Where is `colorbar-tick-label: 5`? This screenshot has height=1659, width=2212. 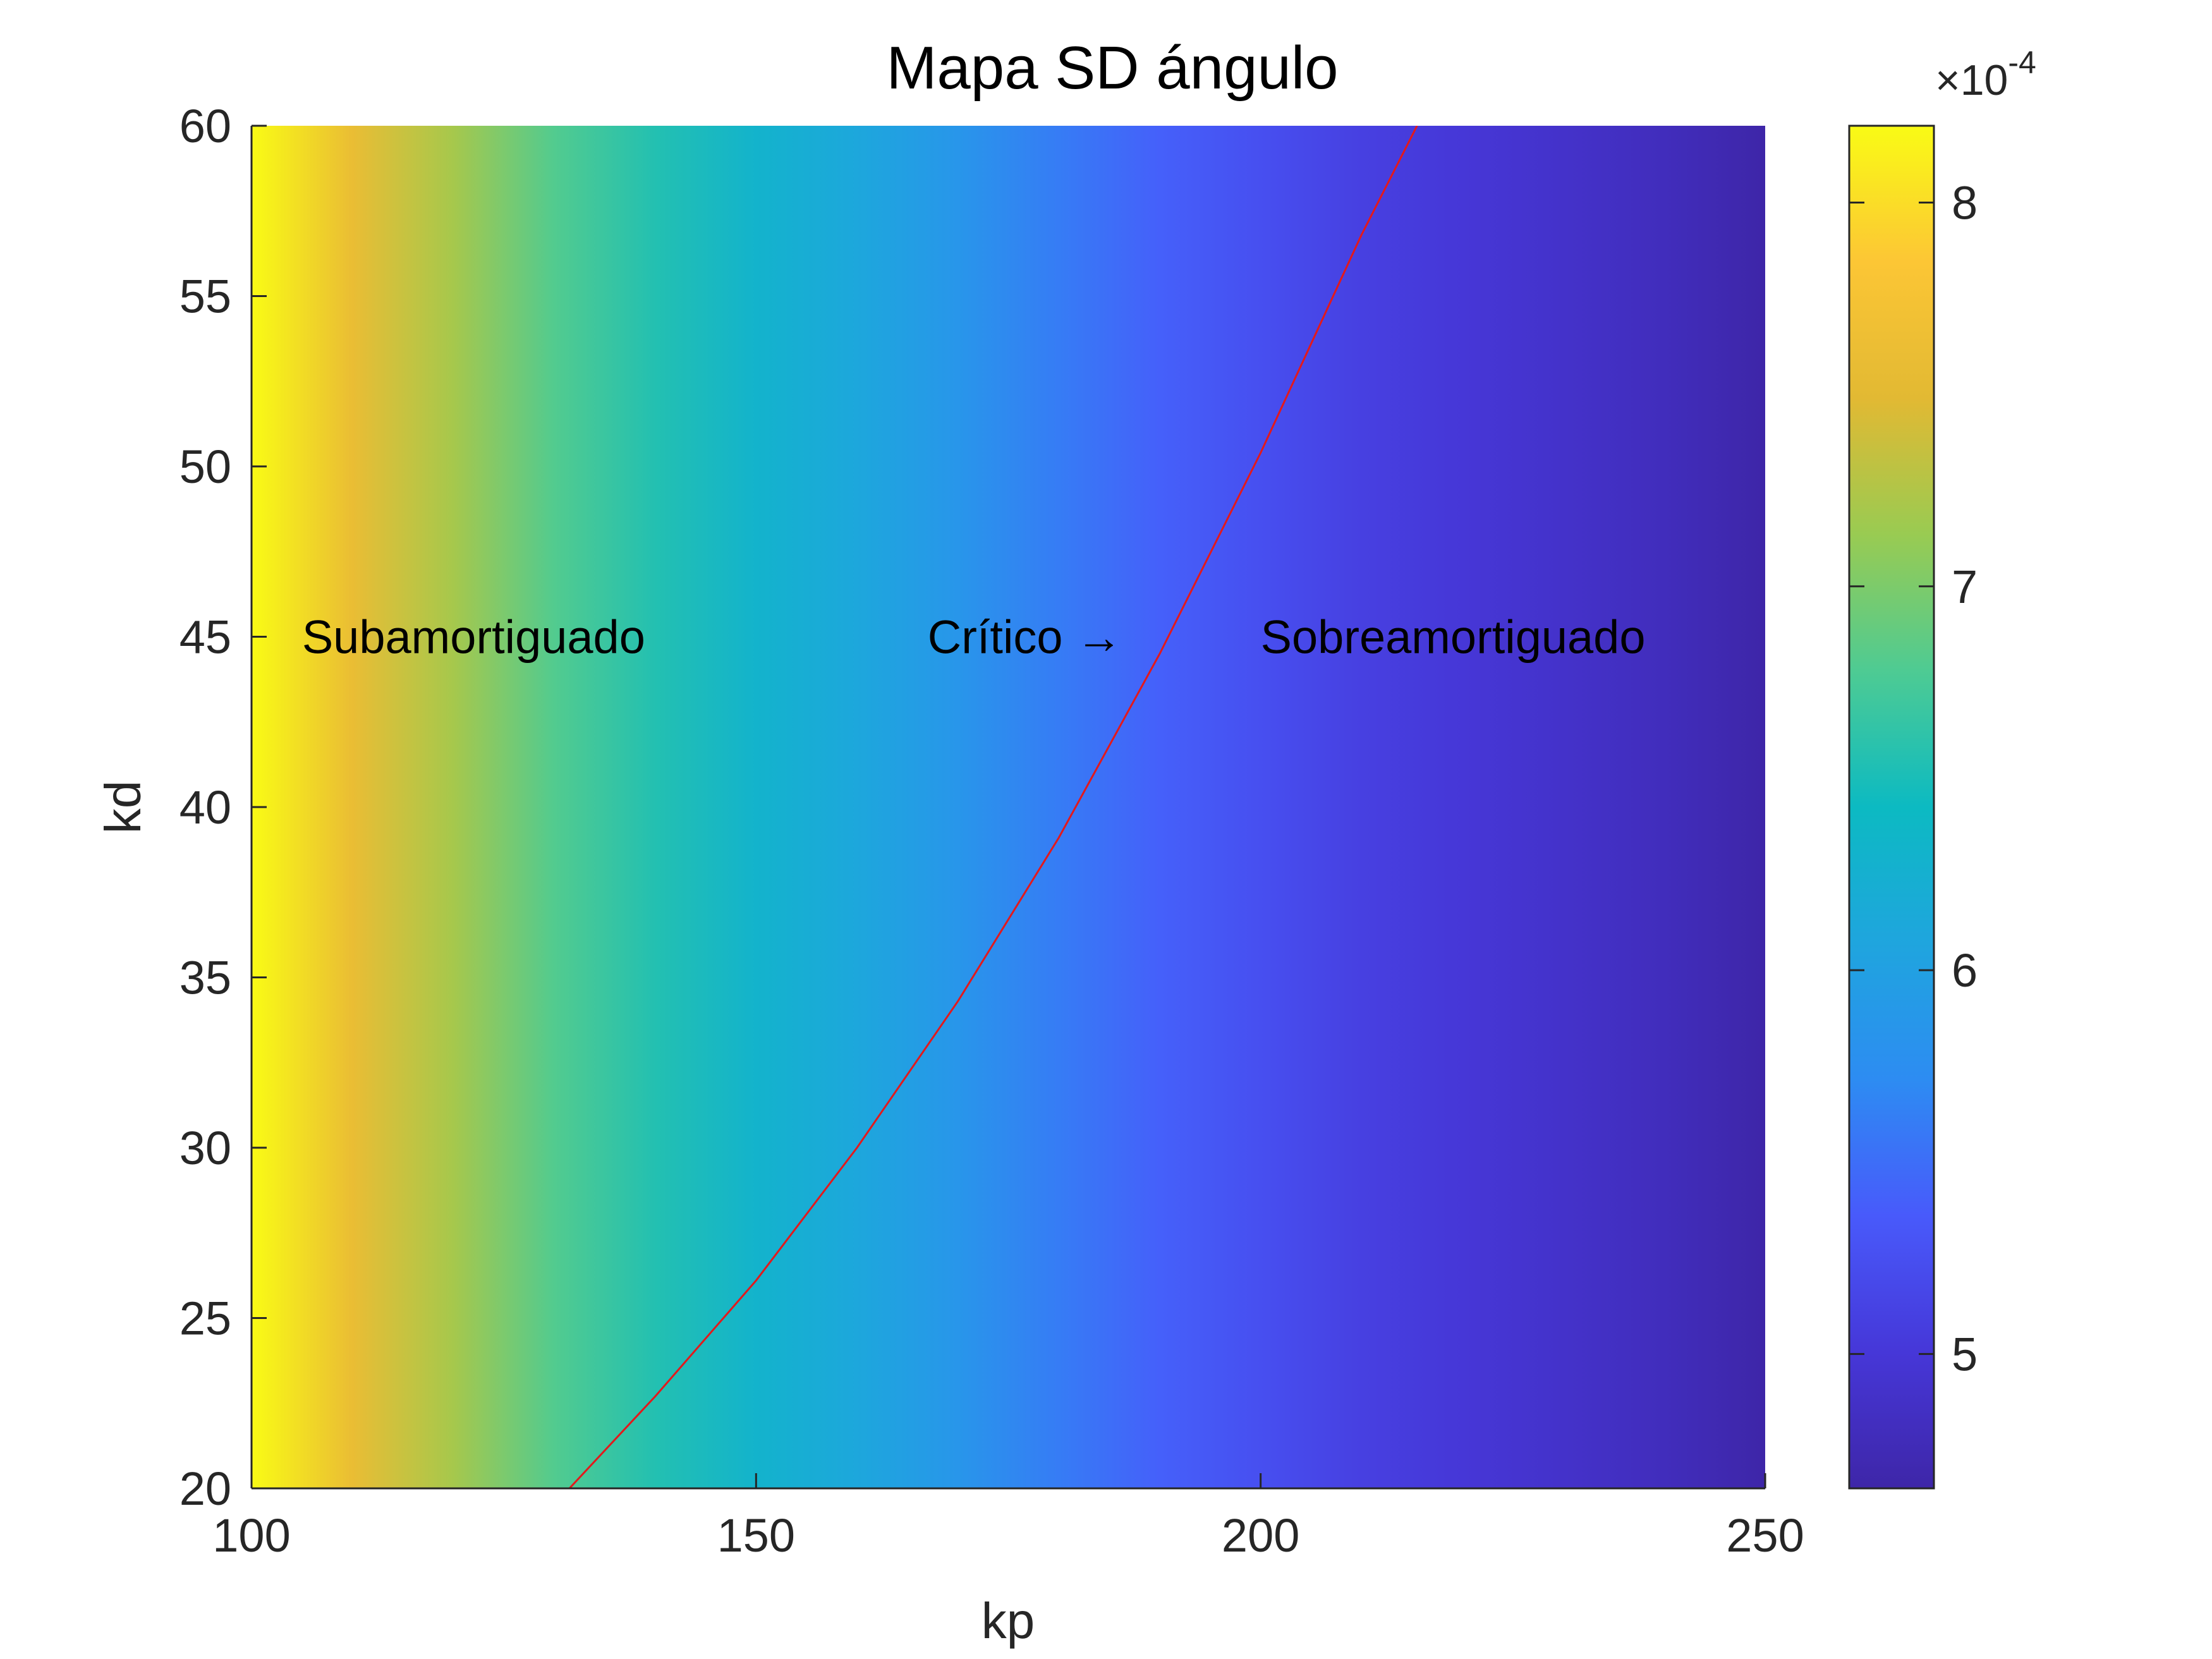
colorbar-tick-label: 5 is located at coordinates (1965, 1354).